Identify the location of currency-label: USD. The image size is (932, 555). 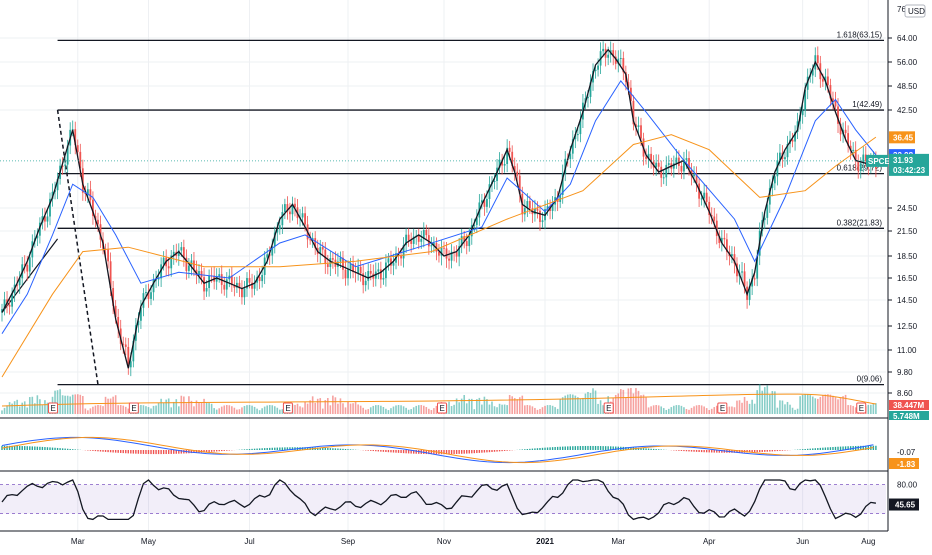
(916, 11).